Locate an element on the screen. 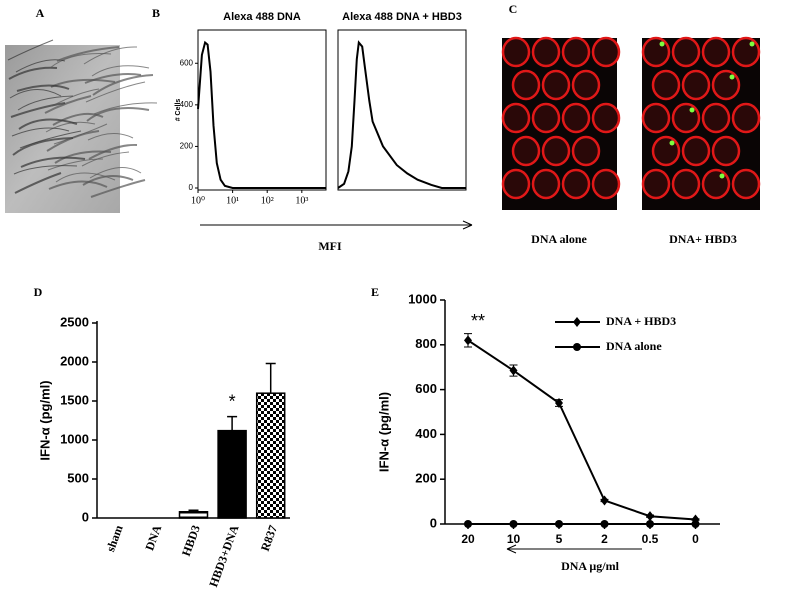 The image size is (800, 589). x-tick-label: 10 is located at coordinates (514, 539).